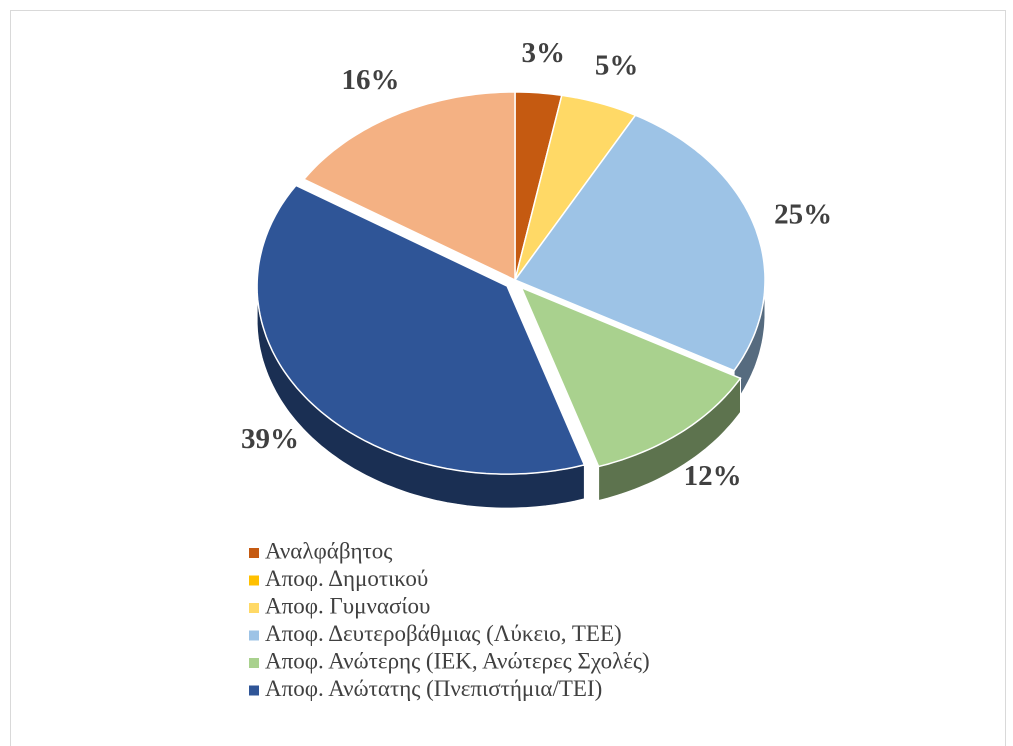  I want to click on legend-label: Αναλφάβητος, so click(328, 550).